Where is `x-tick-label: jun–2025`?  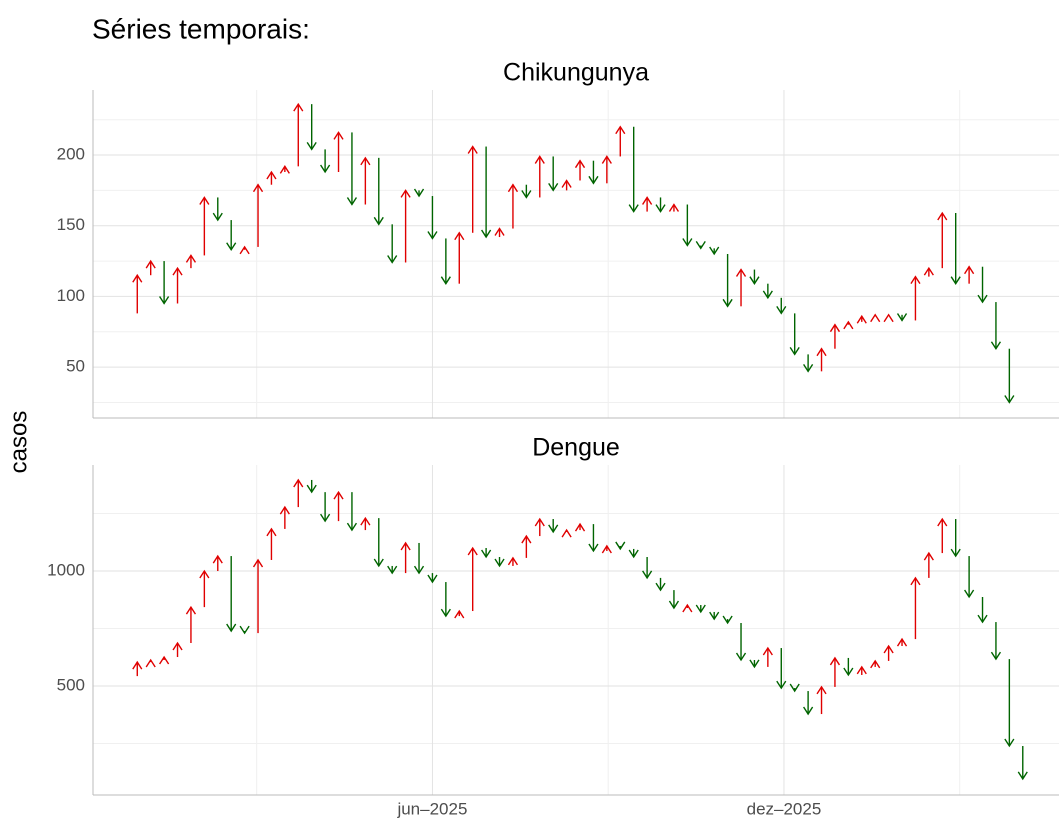 x-tick-label: jun–2025 is located at coordinates (431, 808).